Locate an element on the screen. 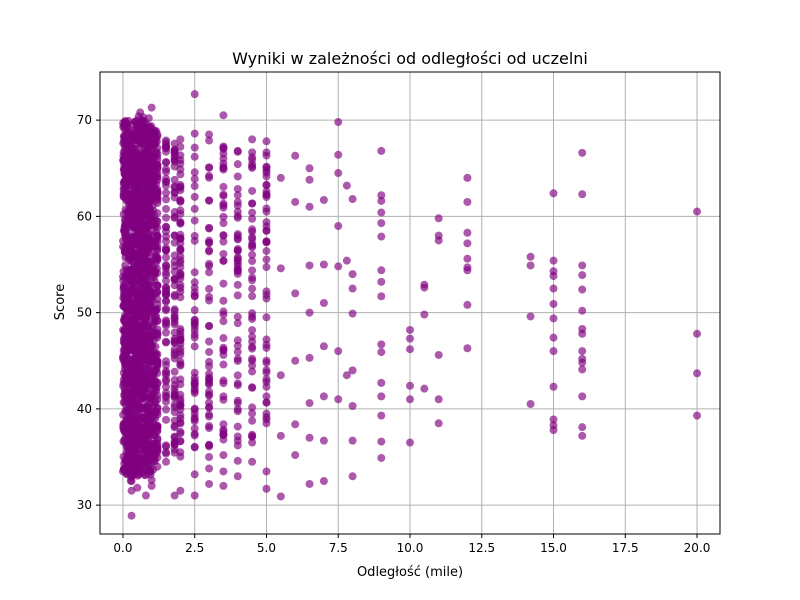  y-tick-label: 70 is located at coordinates (84, 120).